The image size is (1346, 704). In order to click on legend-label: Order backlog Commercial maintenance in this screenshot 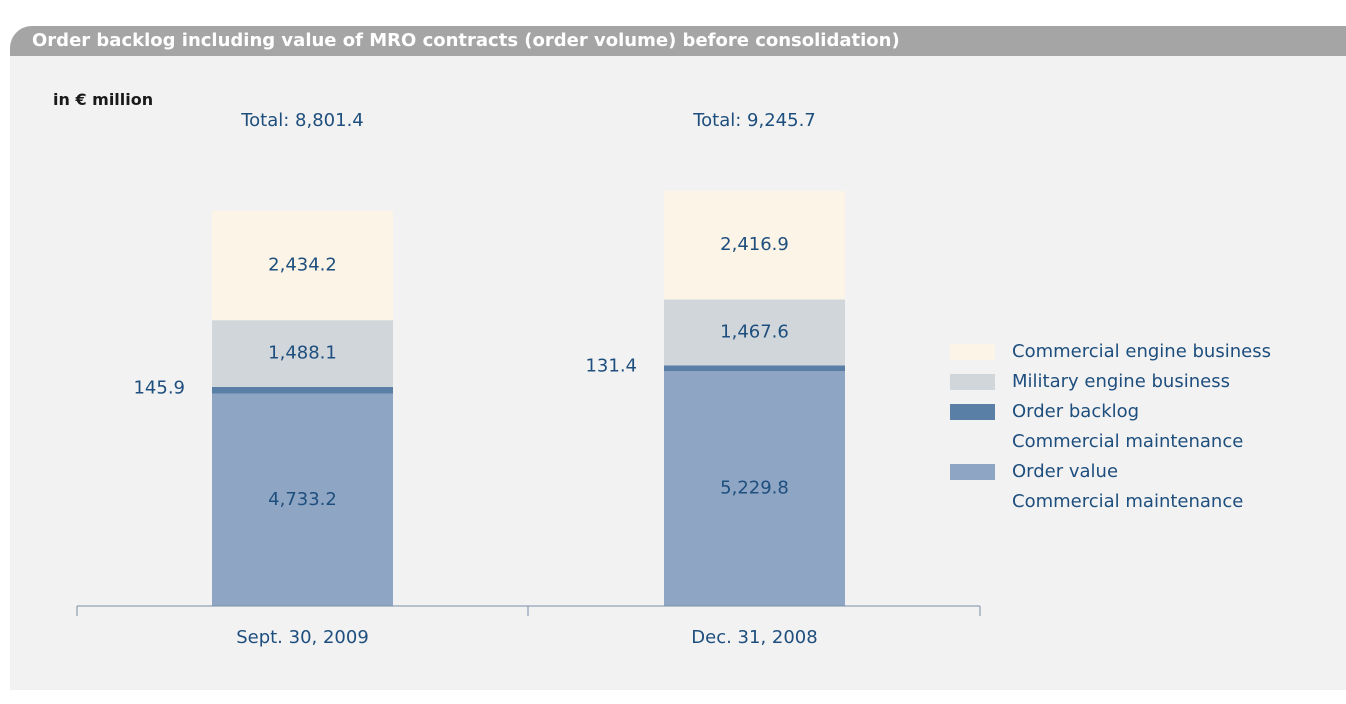, I will do `click(1128, 426)`.